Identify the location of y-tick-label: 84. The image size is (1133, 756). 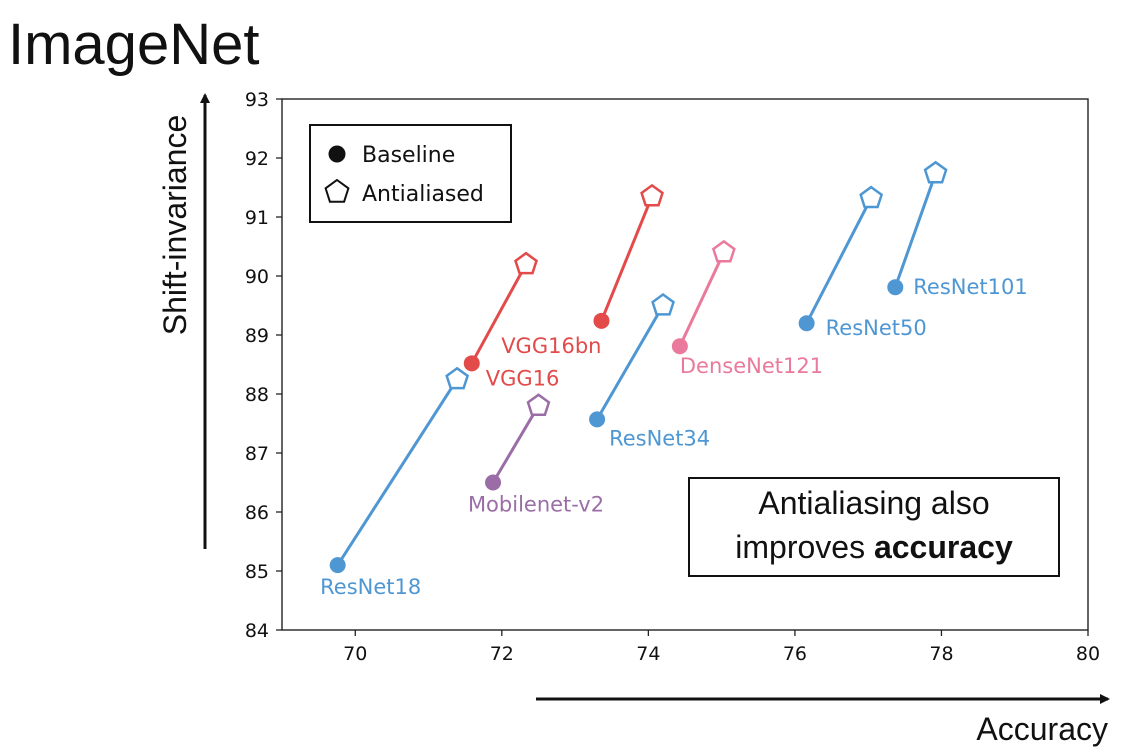
(257, 631).